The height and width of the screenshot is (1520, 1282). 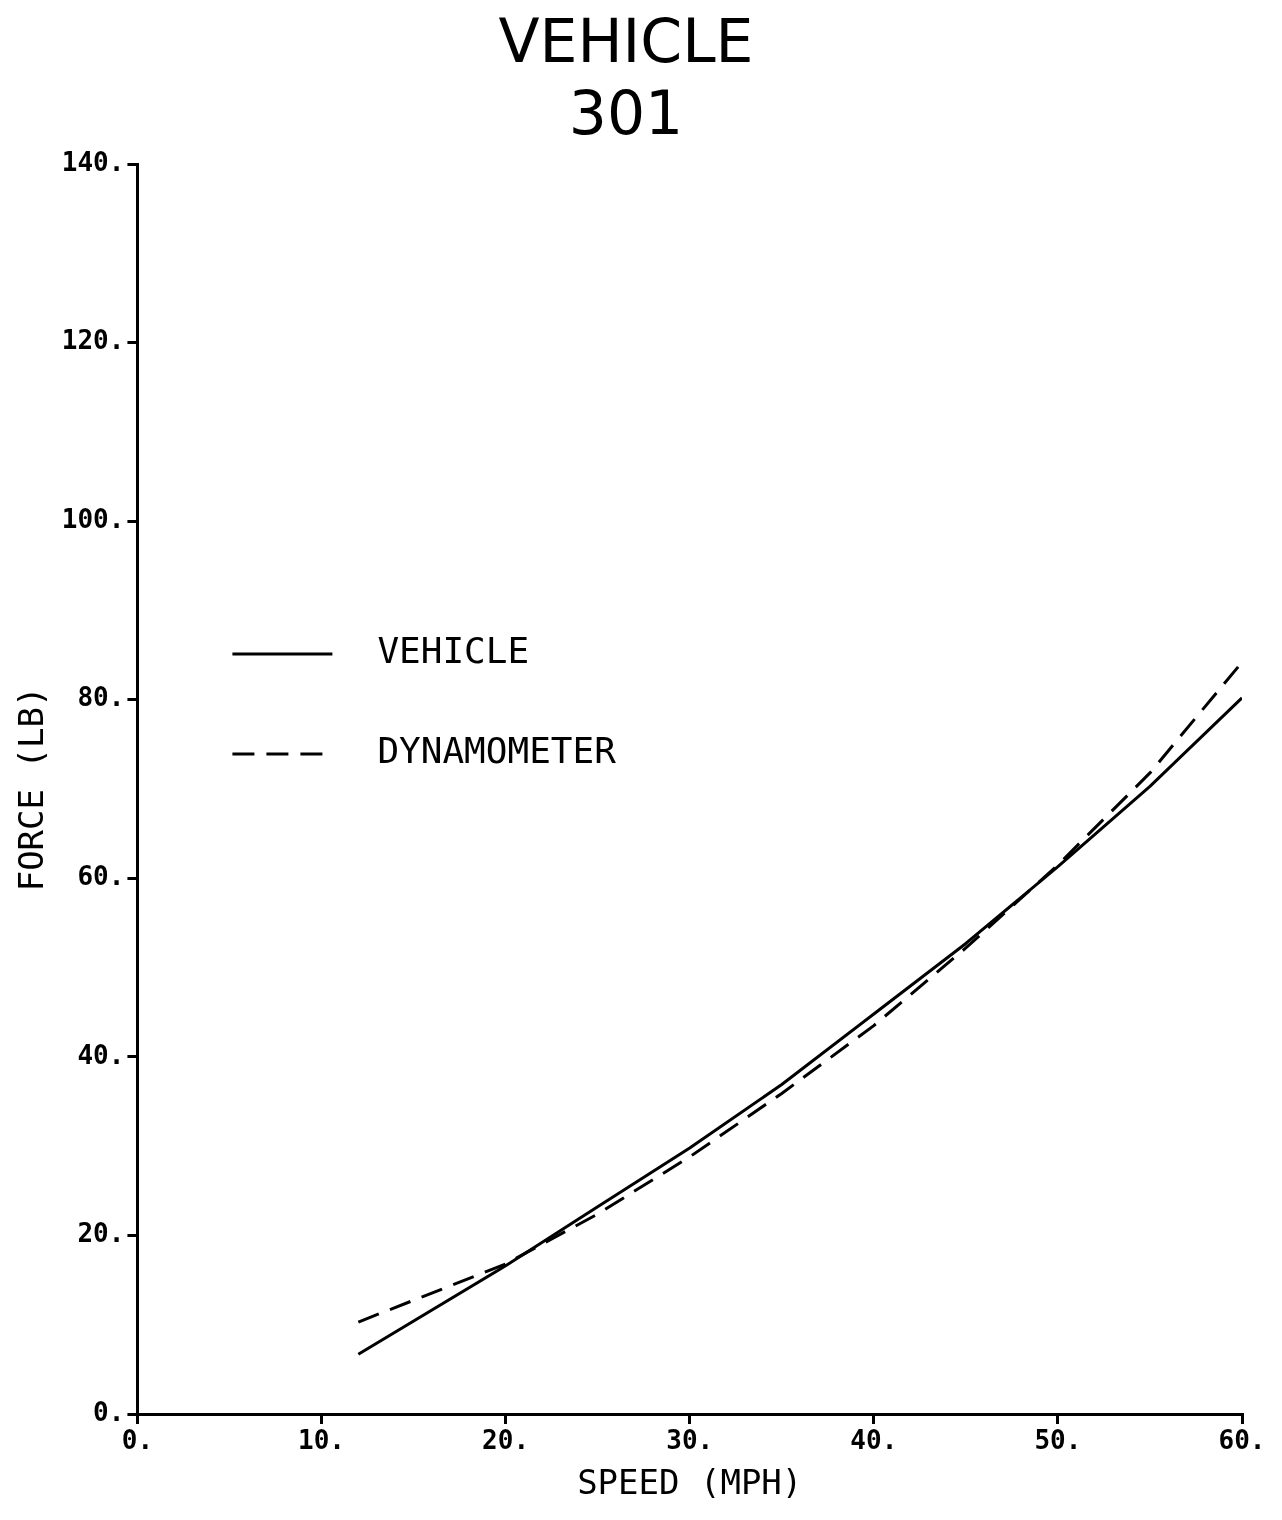 What do you see at coordinates (31, 789) in the screenshot?
I see `y-axis-title: FORCE (LB)` at bounding box center [31, 789].